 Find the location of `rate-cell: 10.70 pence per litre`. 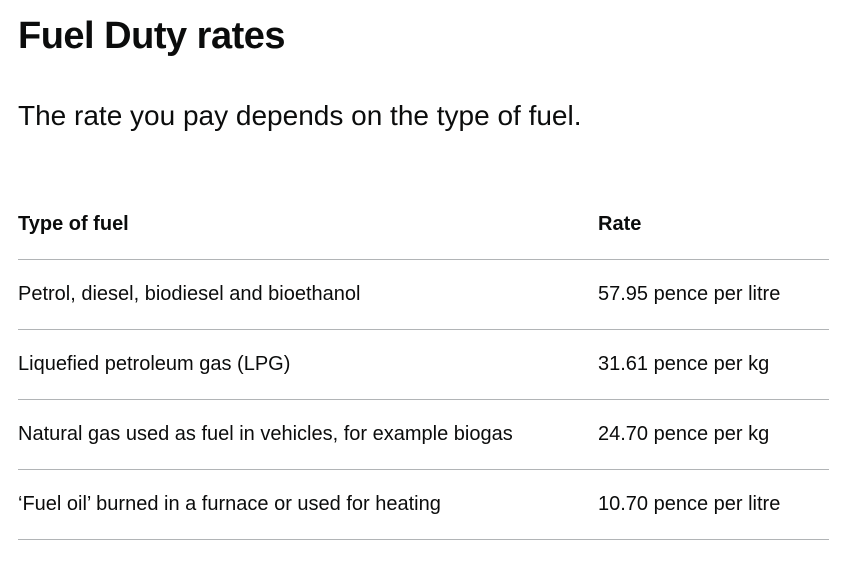

rate-cell: 10.70 pence per litre is located at coordinates (713, 504).